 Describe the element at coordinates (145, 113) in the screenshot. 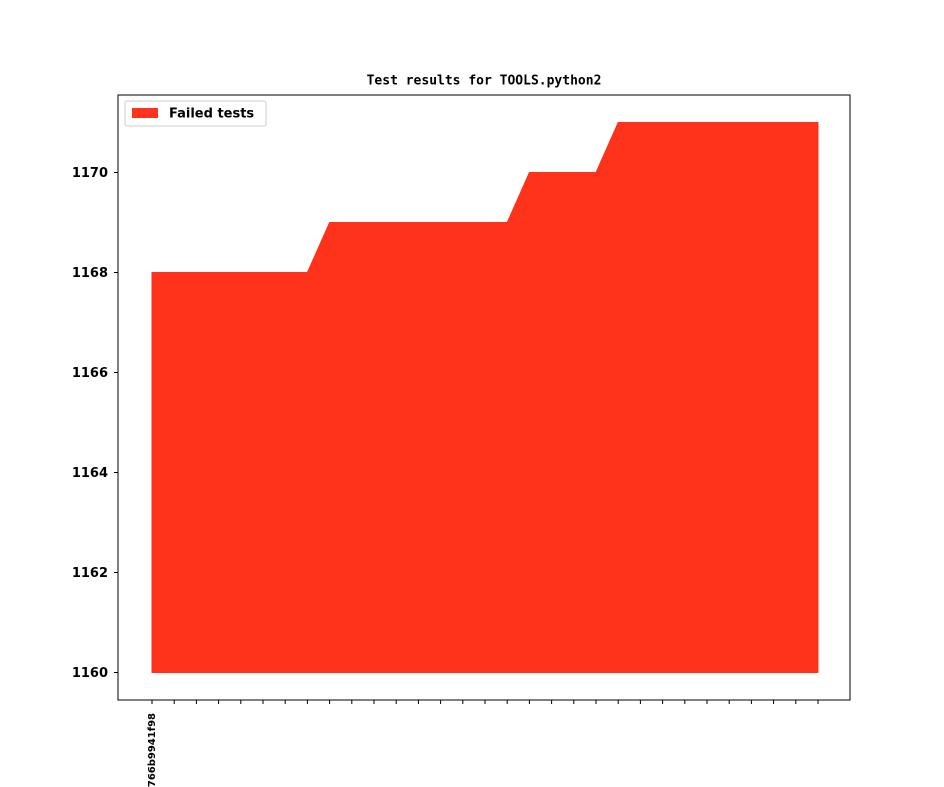

I see `legend-swatch` at that location.